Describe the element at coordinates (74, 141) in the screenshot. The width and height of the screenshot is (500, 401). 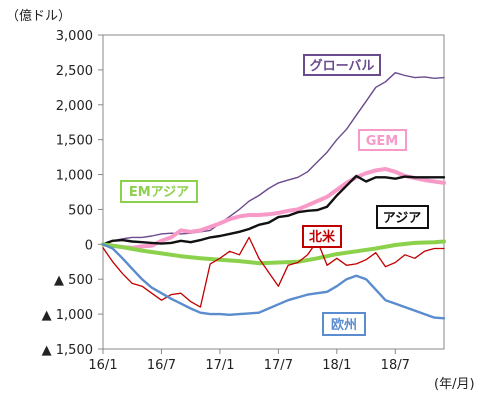
I see `y-tick-label: 1,500` at that location.